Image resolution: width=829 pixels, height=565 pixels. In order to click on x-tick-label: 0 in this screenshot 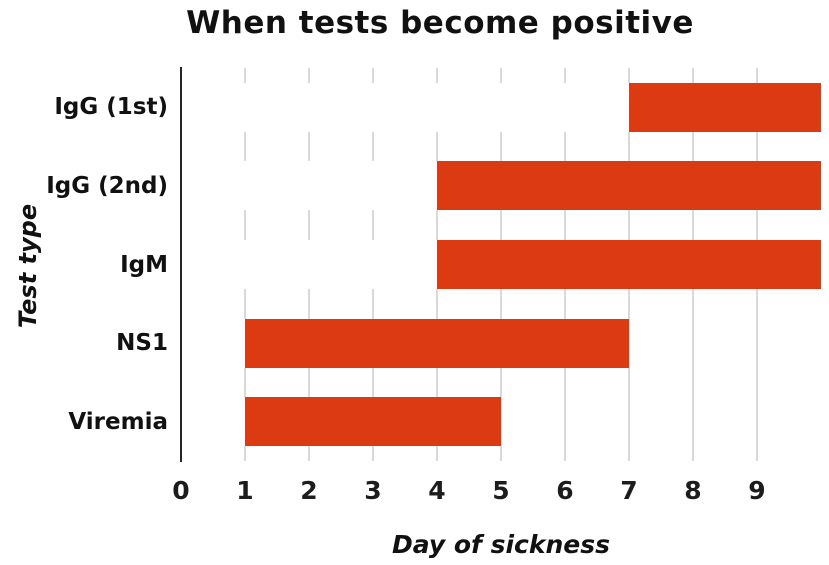, I will do `click(181, 490)`.